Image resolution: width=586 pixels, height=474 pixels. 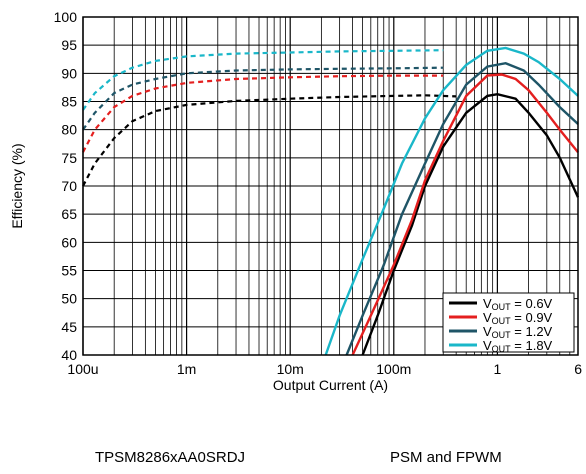 I want to click on legend-entry: VOUT = 1.2V, so click(x=518, y=332).